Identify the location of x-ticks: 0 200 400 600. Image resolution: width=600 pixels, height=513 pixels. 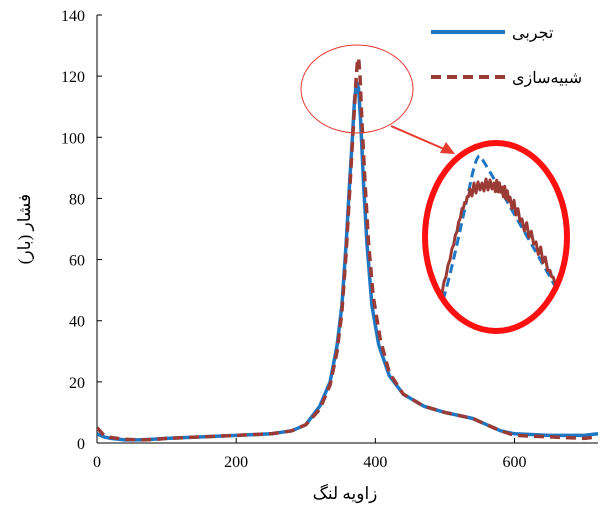
(310, 454).